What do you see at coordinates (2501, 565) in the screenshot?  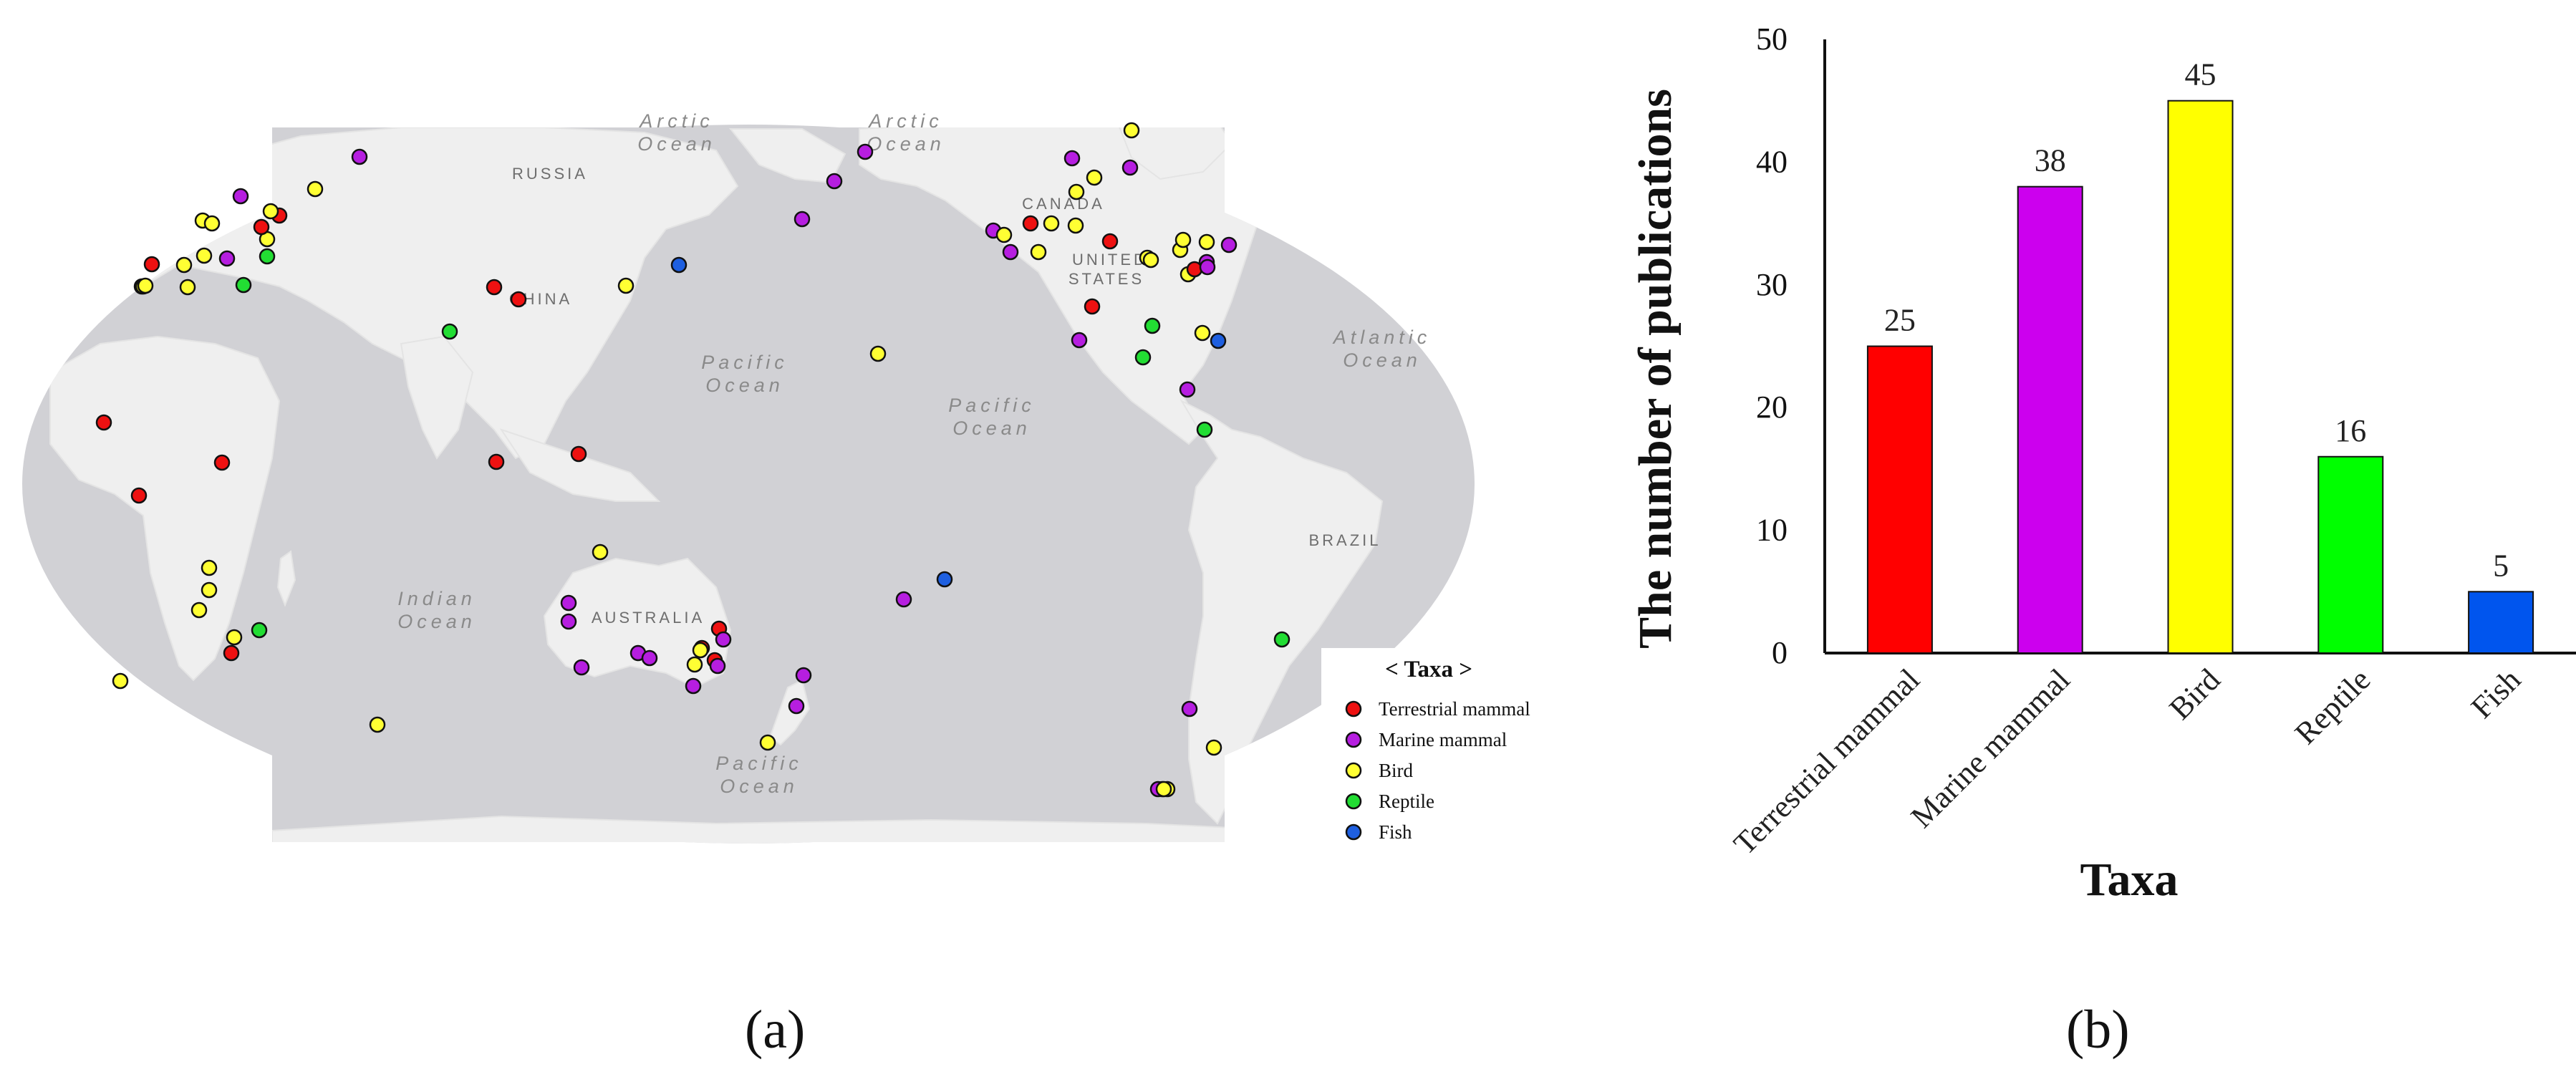 I see `data-label: 5` at bounding box center [2501, 565].